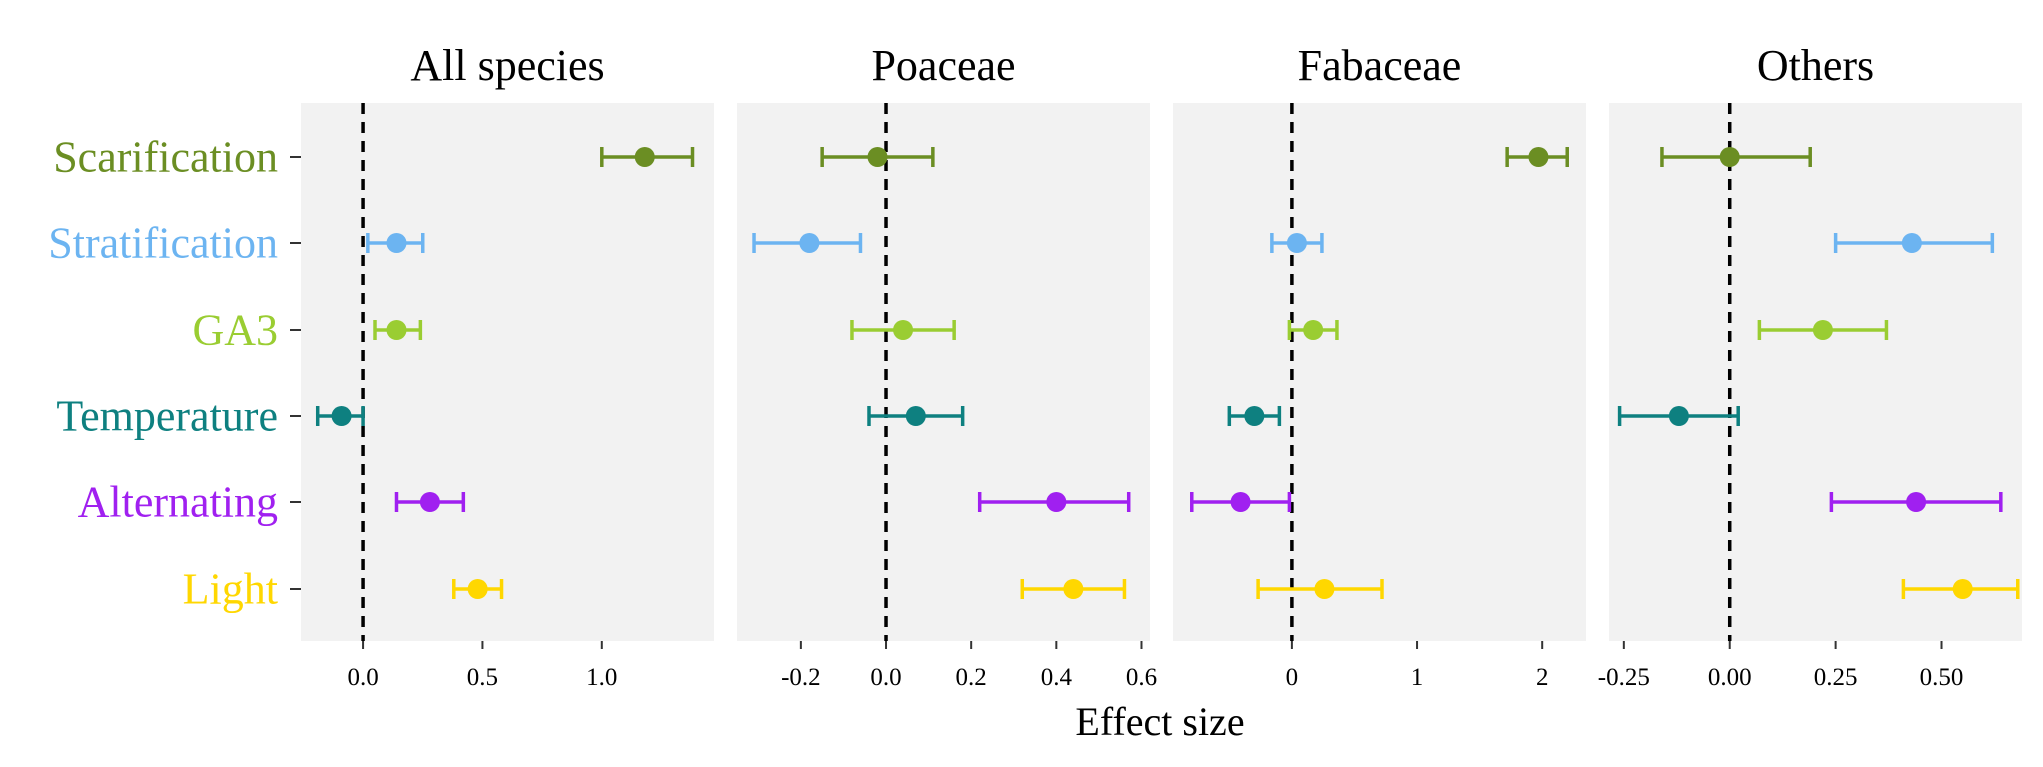 This screenshot has height=767, width=2043. What do you see at coordinates (1942, 677) in the screenshot?
I see `x-tick-label: 0.50` at bounding box center [1942, 677].